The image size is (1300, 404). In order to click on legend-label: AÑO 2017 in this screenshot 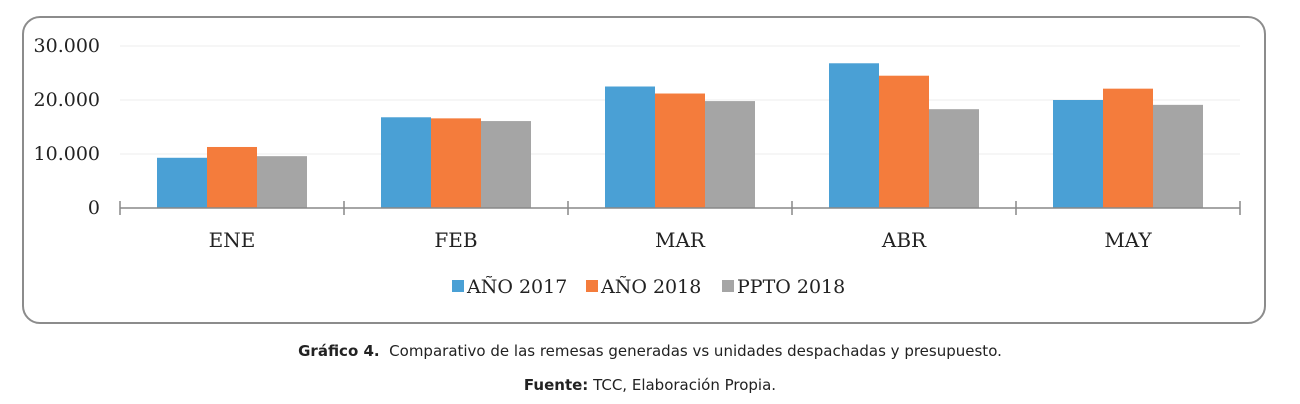, I will do `click(516, 286)`.